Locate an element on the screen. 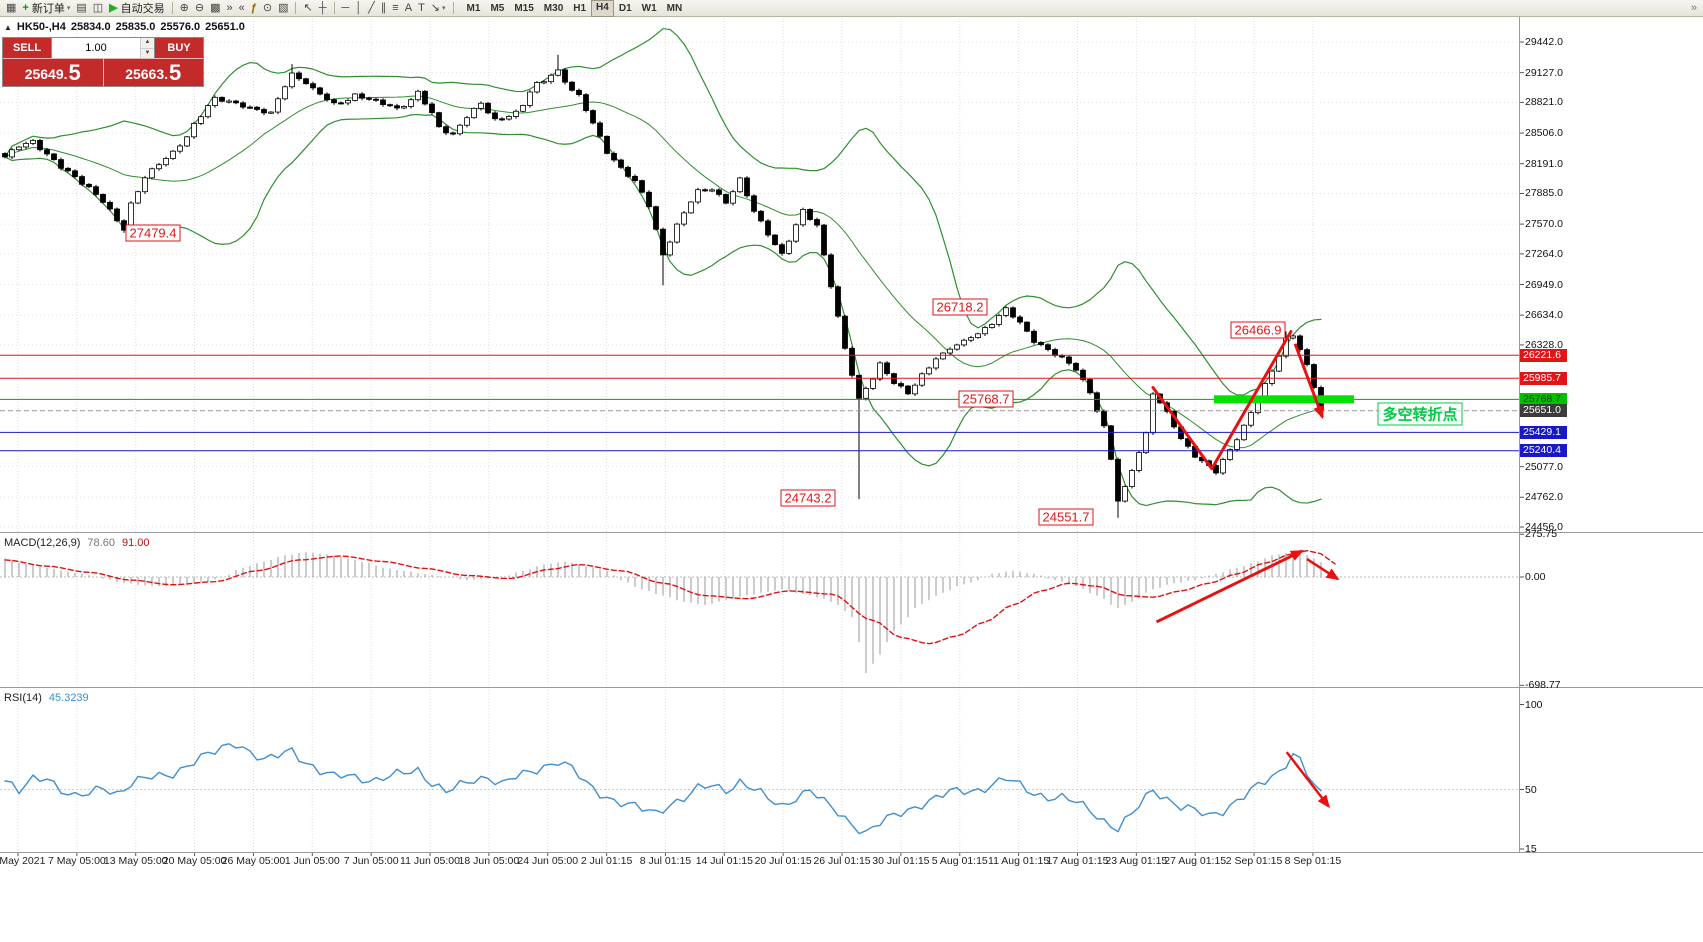 The width and height of the screenshot is (1703, 942). new-order-button-label: 新订单 is located at coordinates (48, 9).